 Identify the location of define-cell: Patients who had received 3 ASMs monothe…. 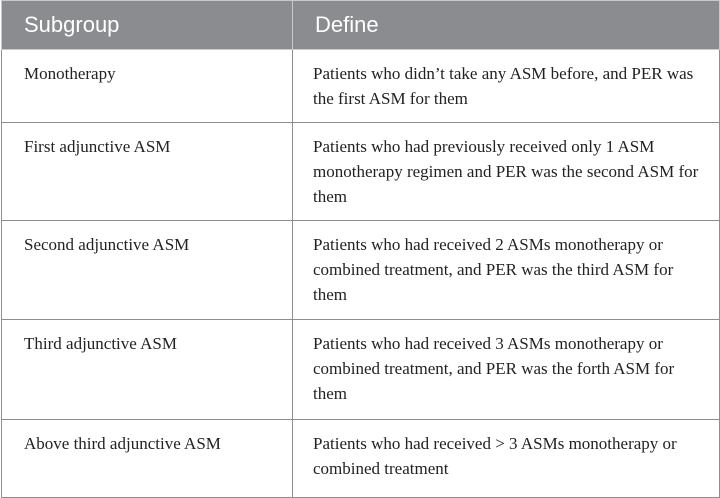
(506, 369).